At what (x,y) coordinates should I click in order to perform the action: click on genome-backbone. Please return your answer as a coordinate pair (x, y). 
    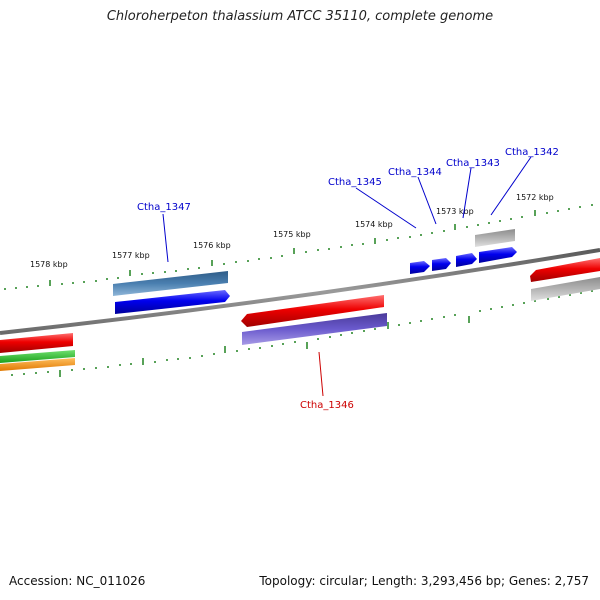
    Looking at the image, I should click on (300, 291).